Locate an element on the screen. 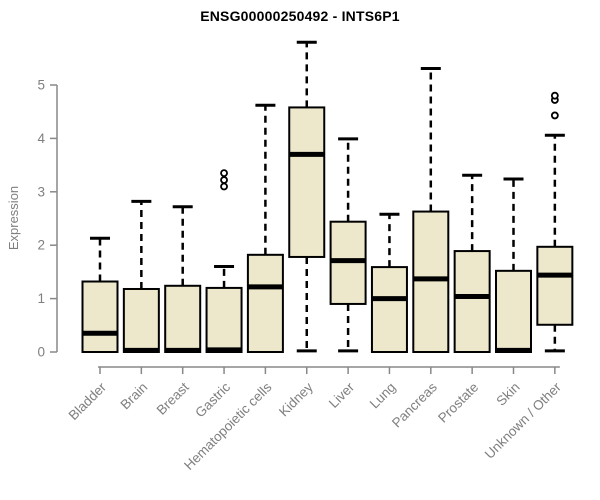 Image resolution: width=600 pixels, height=500 pixels. x-tick-label: Gastric is located at coordinates (212, 399).